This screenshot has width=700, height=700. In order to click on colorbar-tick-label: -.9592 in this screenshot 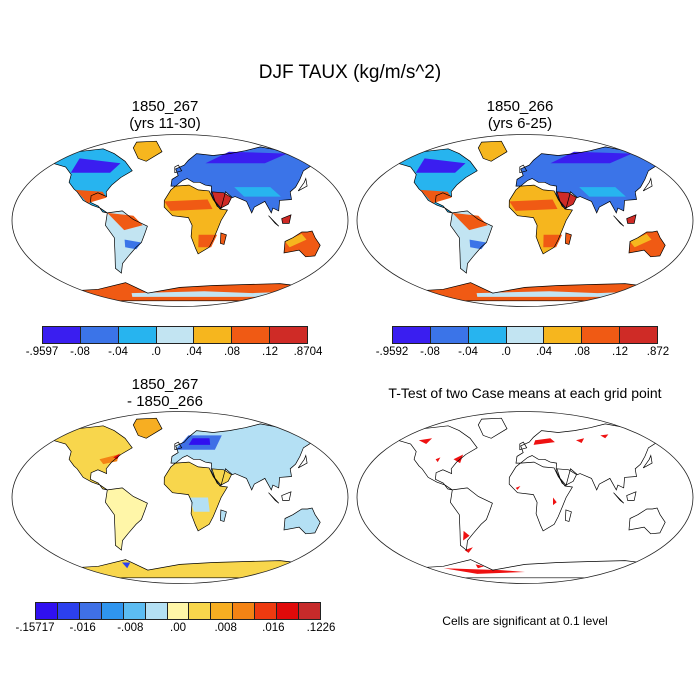, I will do `click(392, 352)`.